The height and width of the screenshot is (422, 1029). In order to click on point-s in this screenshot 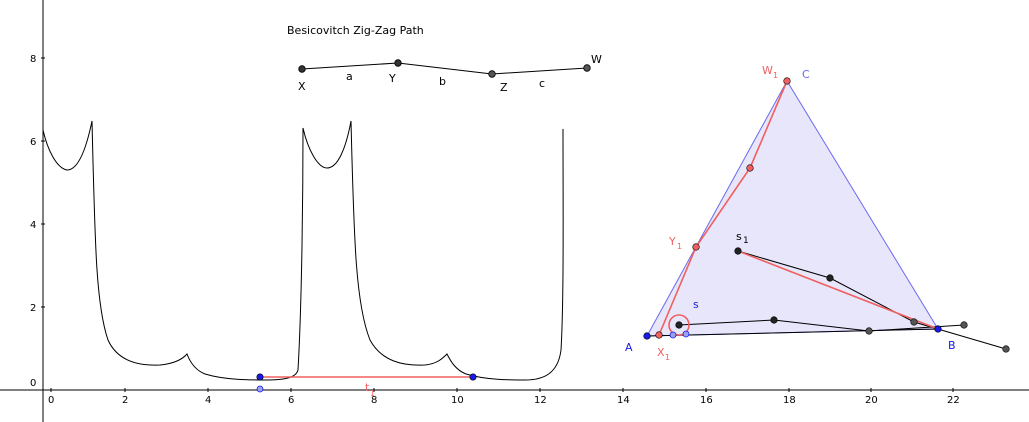, I will do `click(679, 325)`.